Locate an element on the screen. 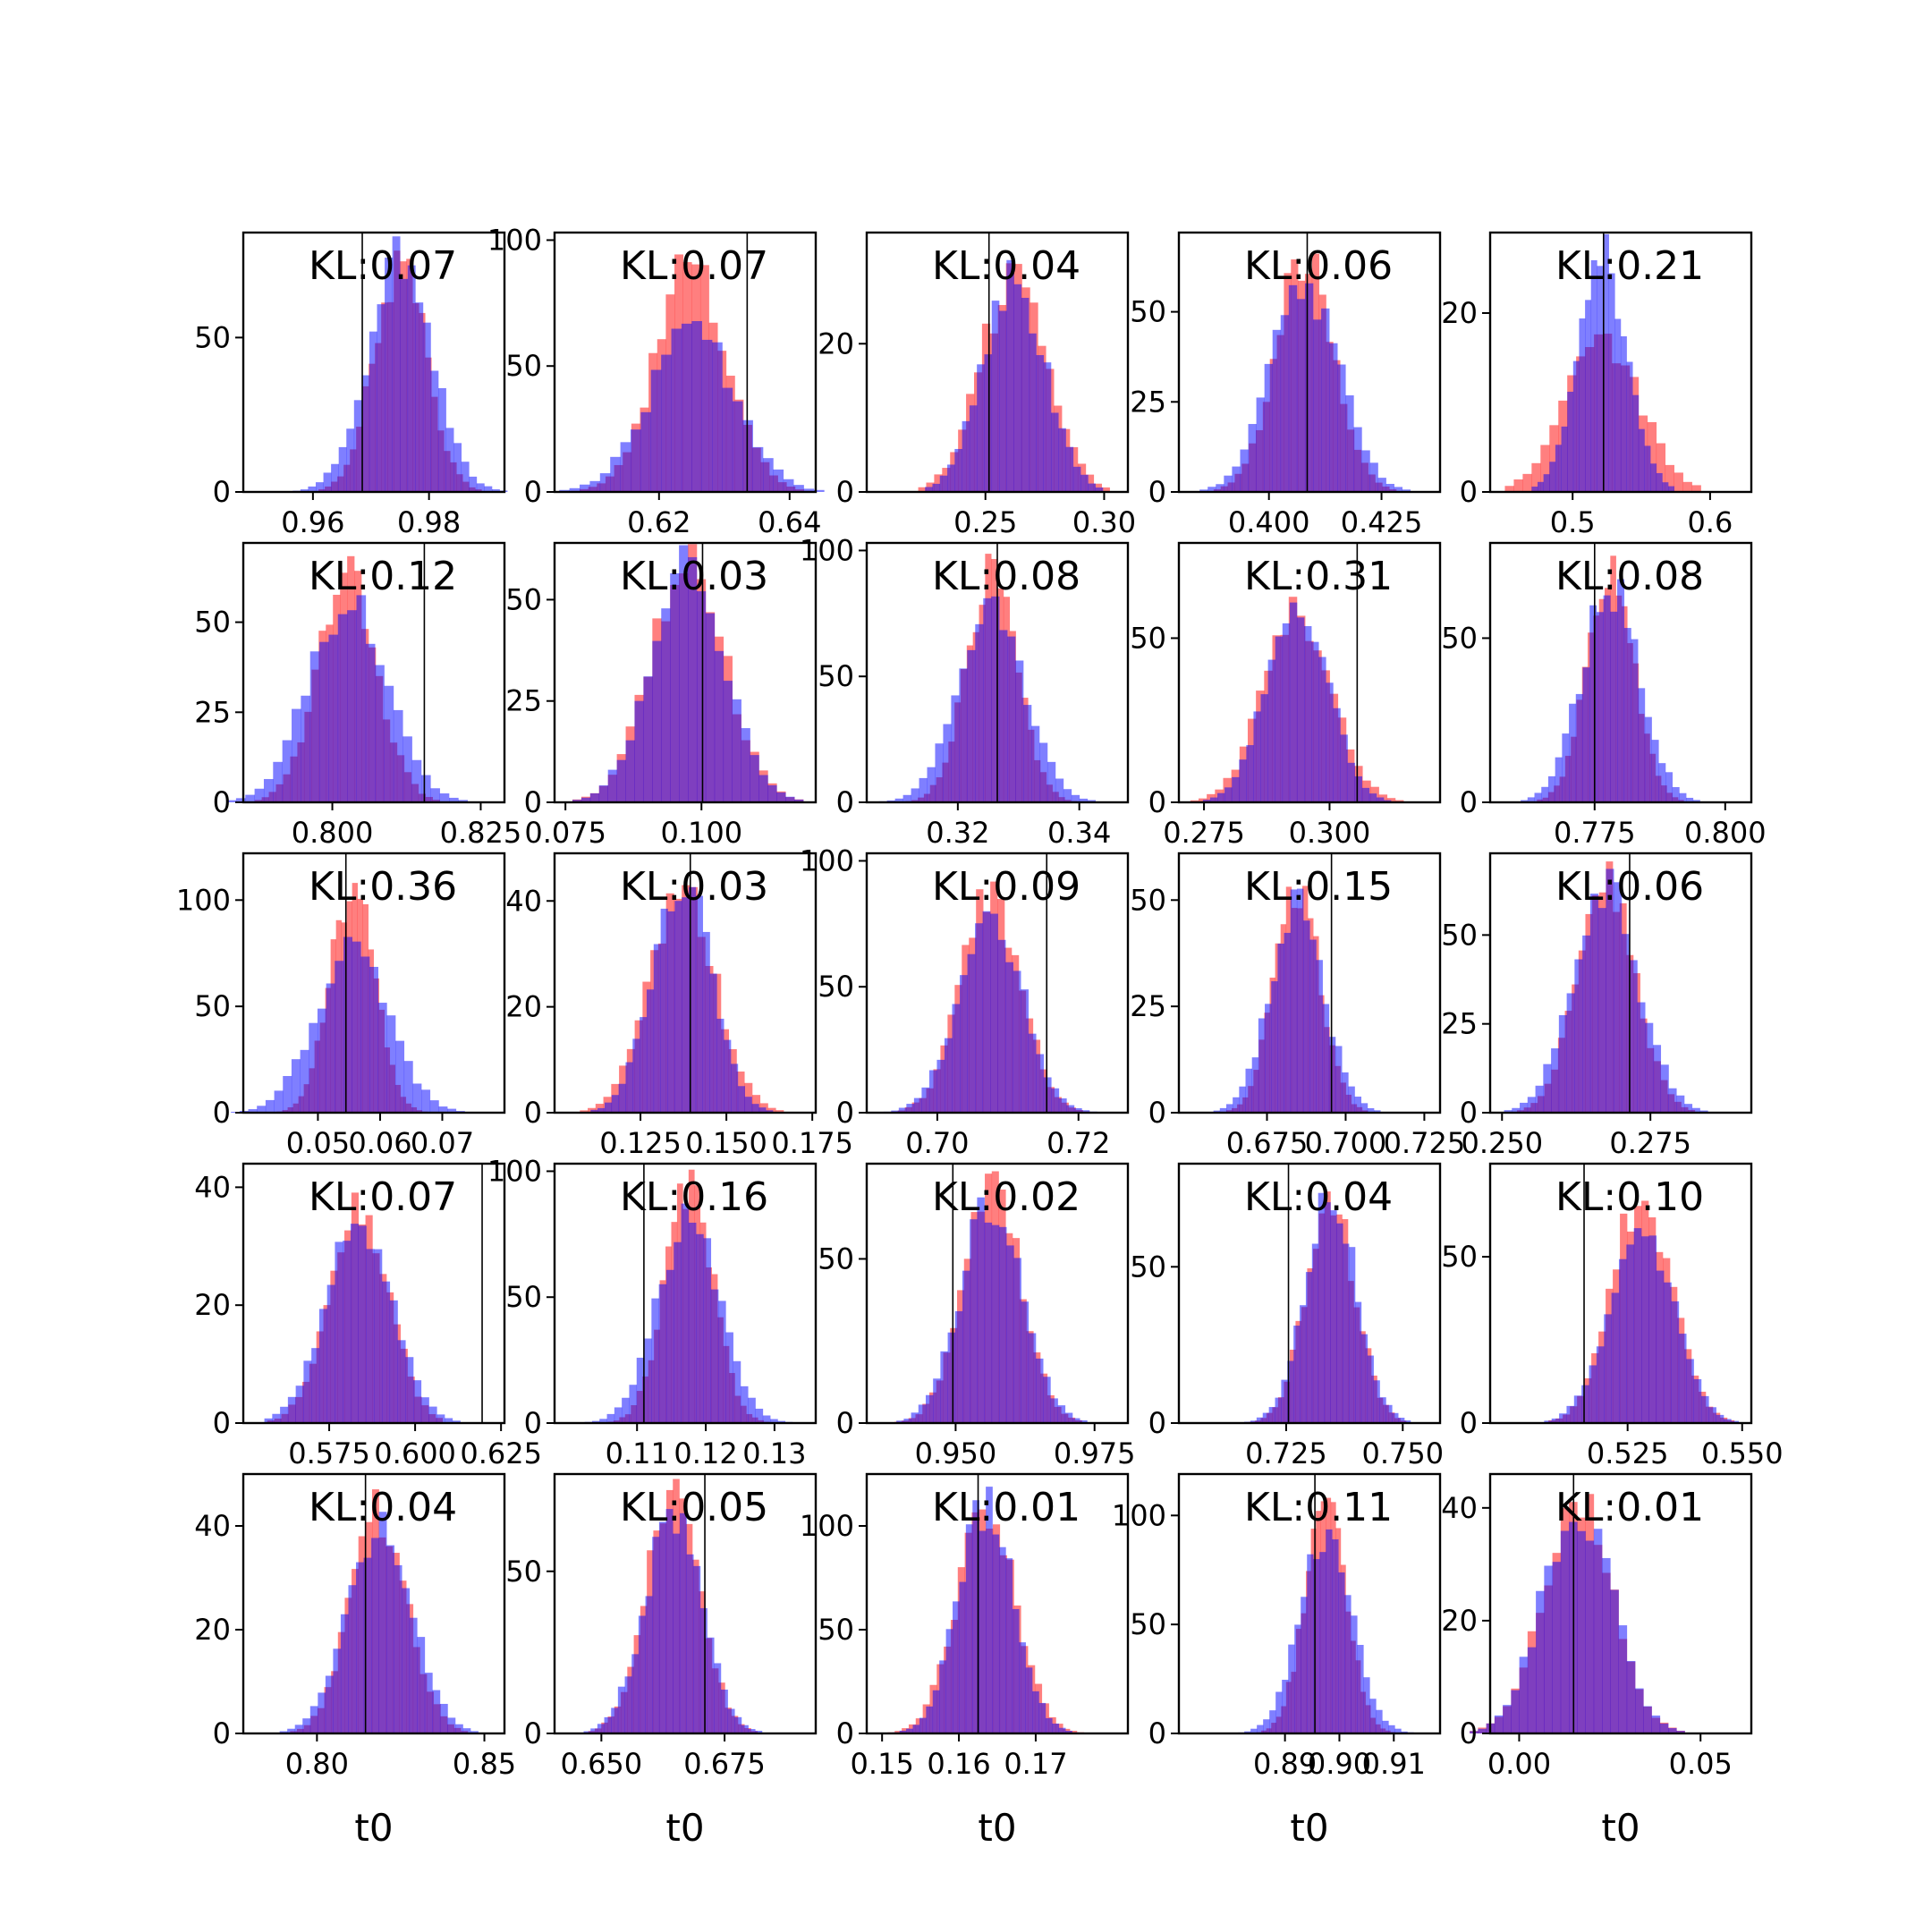 The width and height of the screenshot is (1932, 1932). x-tick-label: 0.525 is located at coordinates (1628, 1453).